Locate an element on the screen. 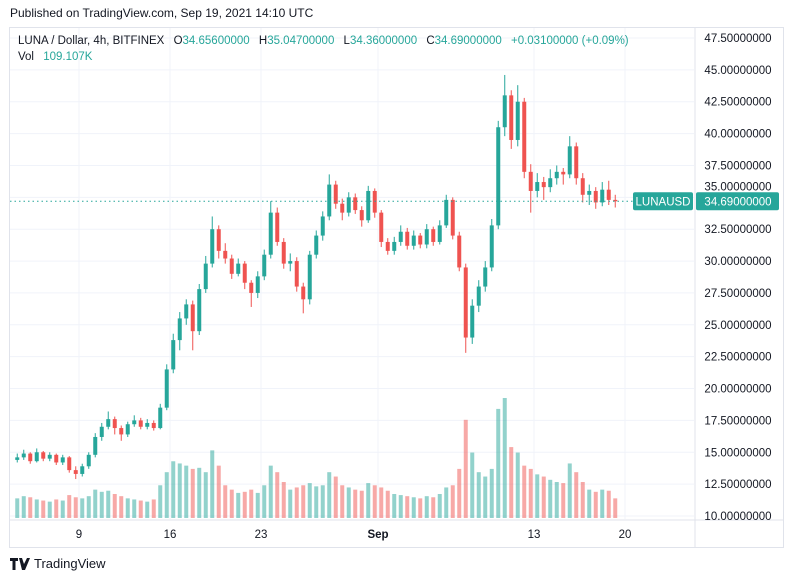 This screenshot has height=582, width=793. time-tick-label: 16 is located at coordinates (170, 535).